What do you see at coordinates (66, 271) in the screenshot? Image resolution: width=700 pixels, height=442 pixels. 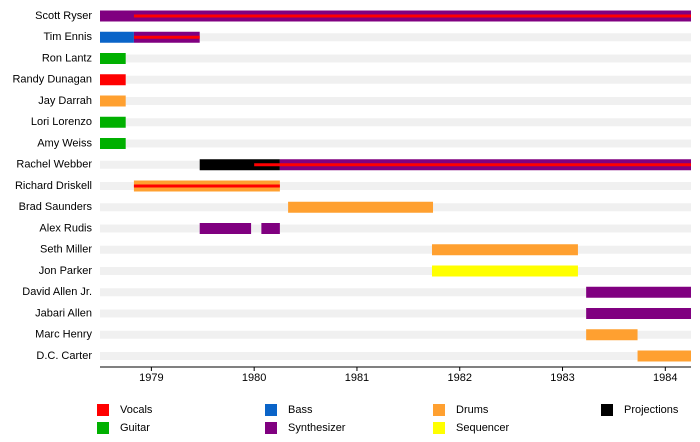 I see `row-label: Jon Parker` at bounding box center [66, 271].